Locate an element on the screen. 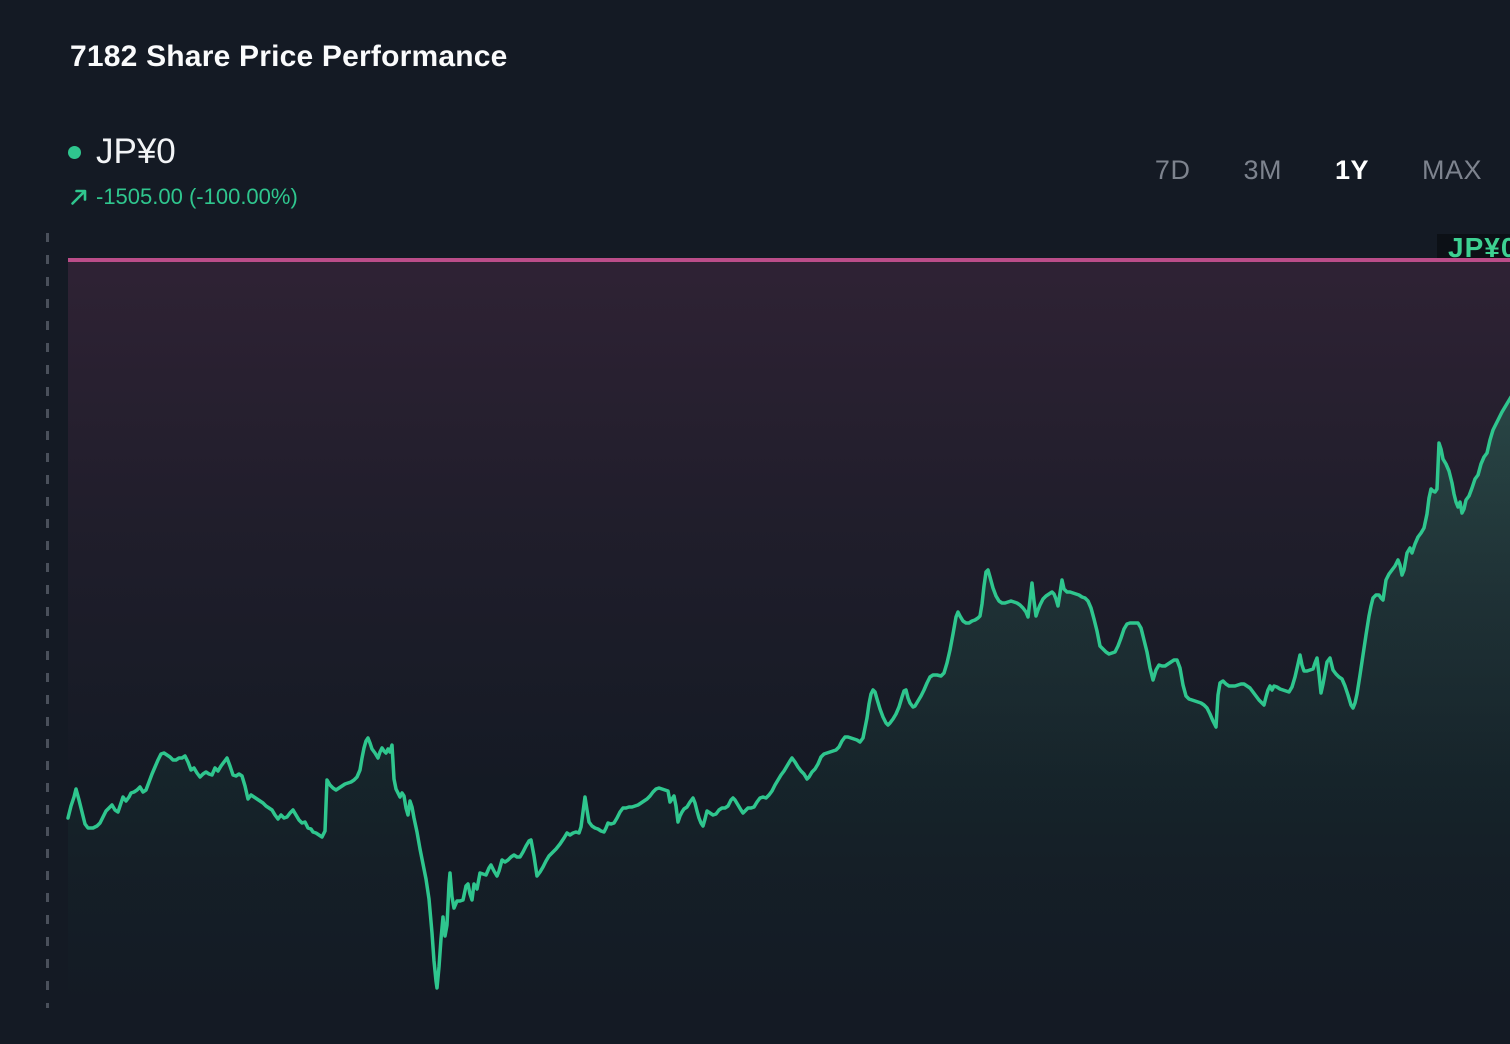 The image size is (1510, 1044). legend-dot-icon is located at coordinates (74, 152).